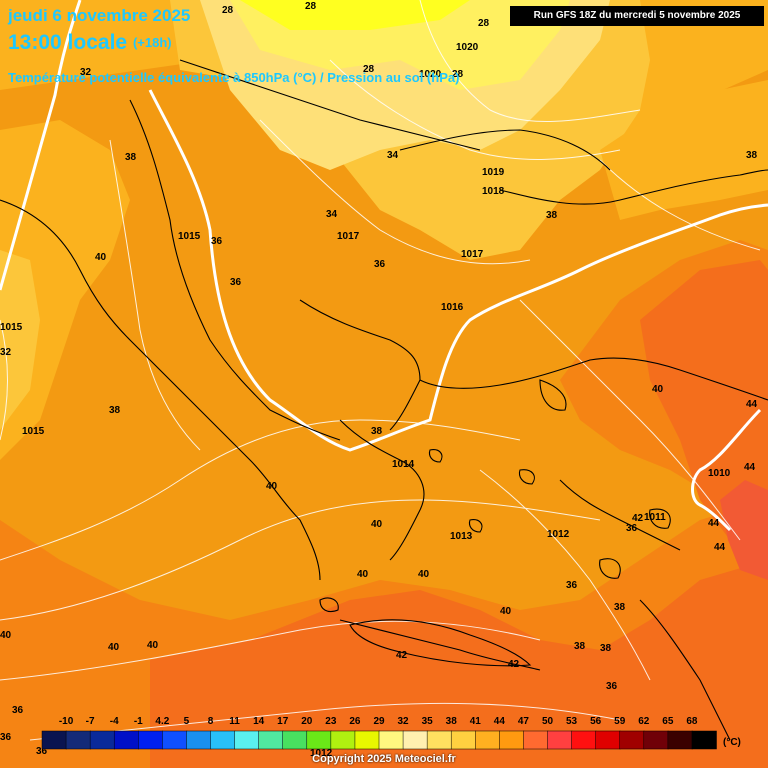 The height and width of the screenshot is (768, 768). I want to click on legend-tick-label: 59, so click(620, 721).